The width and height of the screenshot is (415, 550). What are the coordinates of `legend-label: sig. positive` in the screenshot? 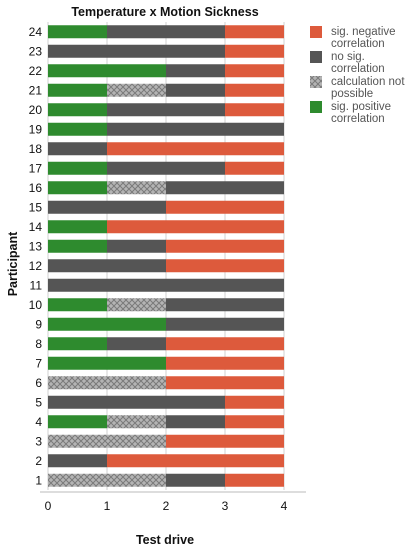 It's located at (361, 107).